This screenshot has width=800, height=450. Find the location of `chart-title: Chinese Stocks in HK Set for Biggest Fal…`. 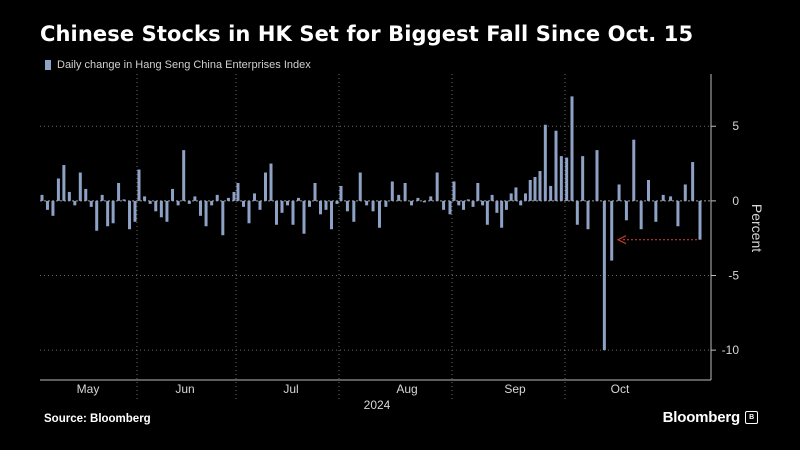

chart-title: Chinese Stocks in HK Set for Biggest Fal… is located at coordinates (367, 34).